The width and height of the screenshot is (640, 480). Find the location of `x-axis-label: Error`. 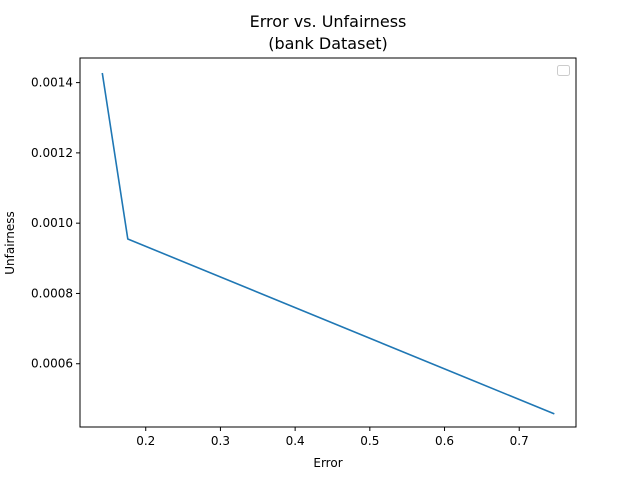

x-axis-label: Error is located at coordinates (327, 463).